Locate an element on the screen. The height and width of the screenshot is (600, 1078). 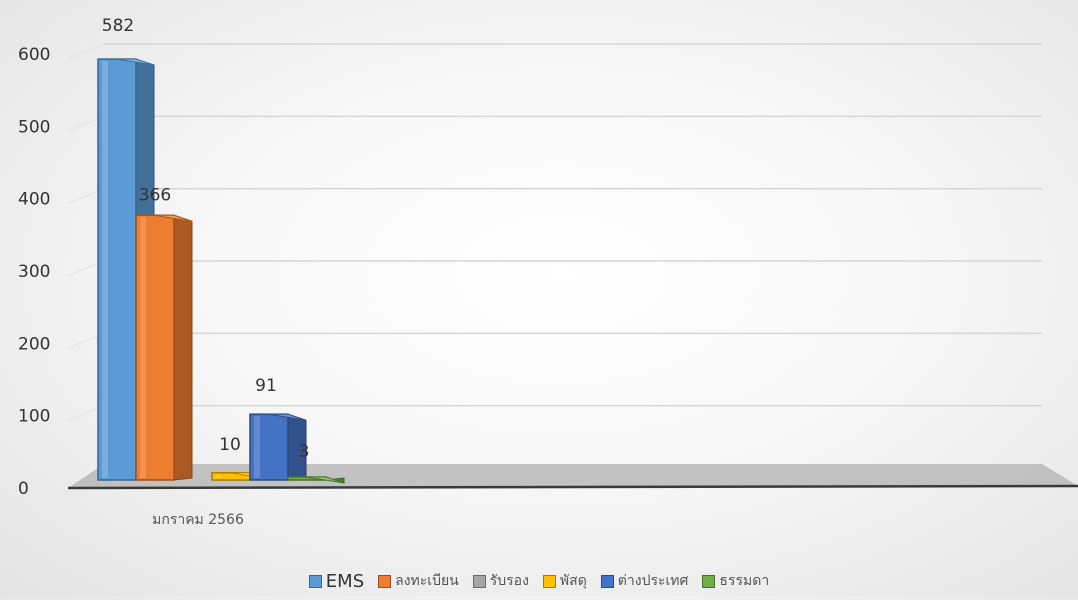
data-label: 582 is located at coordinates (118, 26).